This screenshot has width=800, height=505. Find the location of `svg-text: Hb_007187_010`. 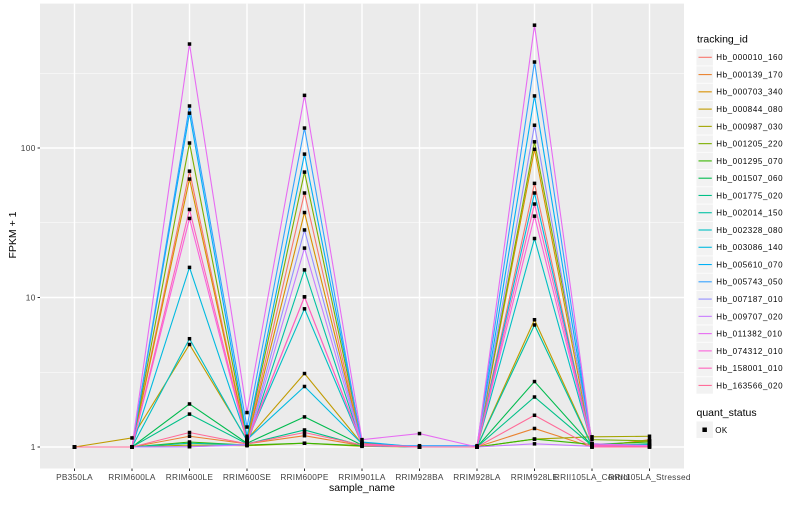

svg-text: Hb_007187_010 is located at coordinates (749, 299).